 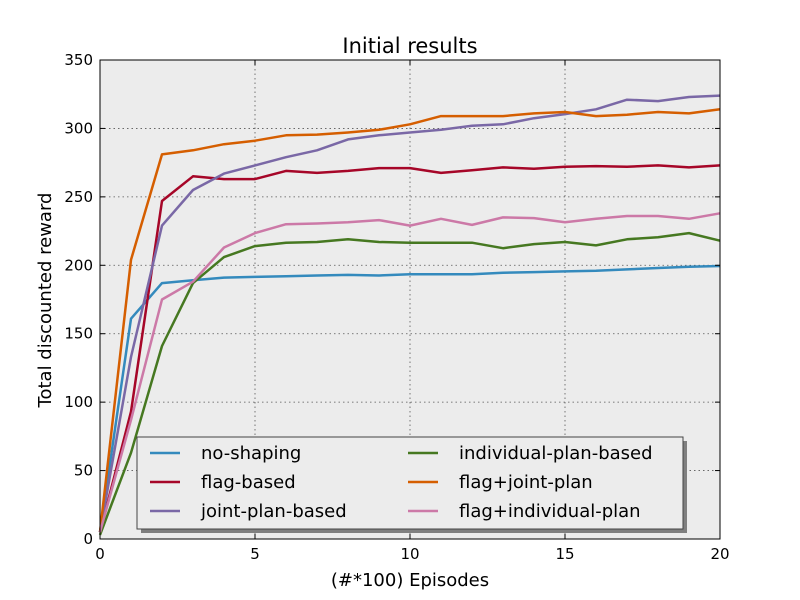 I want to click on y-tick-label: 150, so click(x=78, y=334).